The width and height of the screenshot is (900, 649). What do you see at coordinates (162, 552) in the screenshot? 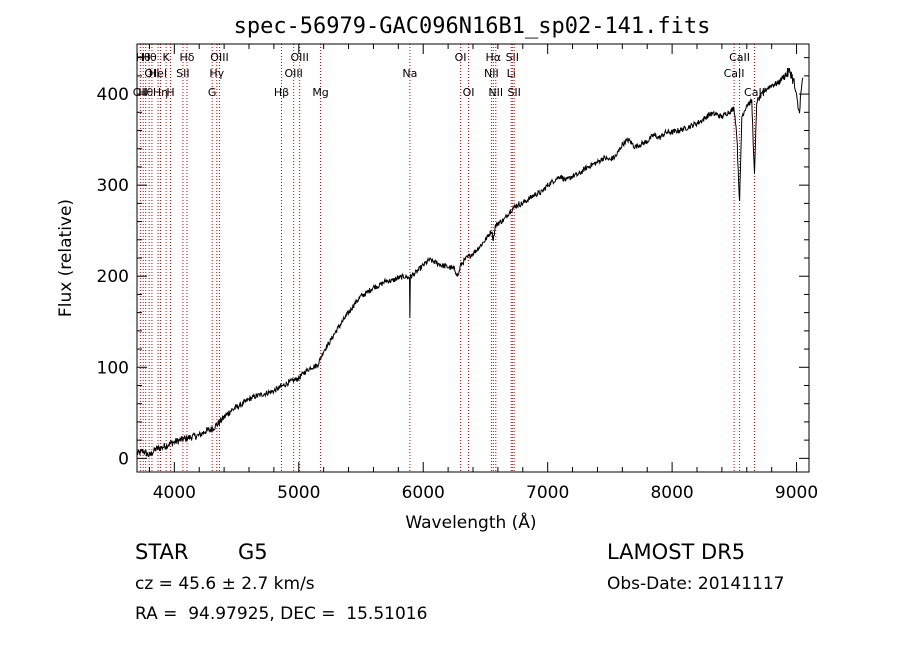
I see `object-class: STAR` at bounding box center [162, 552].